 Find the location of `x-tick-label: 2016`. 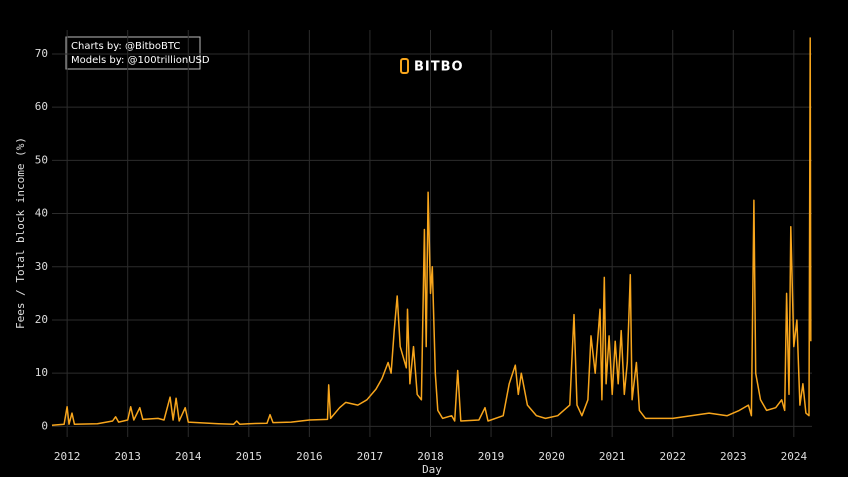

x-tick-label: 2016 is located at coordinates (309, 456).